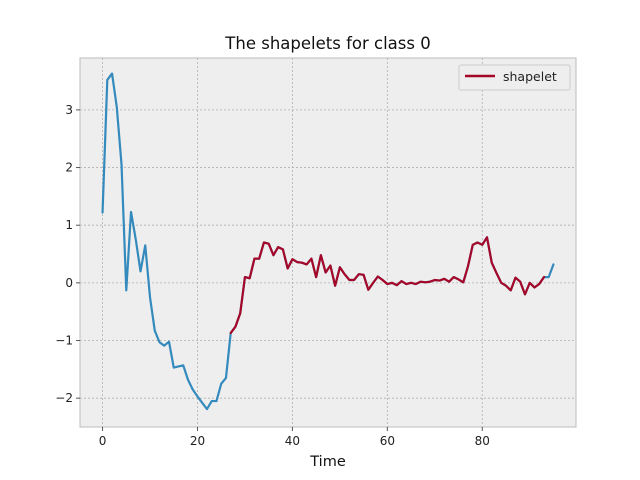 The image size is (640, 480). Describe the element at coordinates (69, 283) in the screenshot. I see `y-tick-label: 0` at that location.